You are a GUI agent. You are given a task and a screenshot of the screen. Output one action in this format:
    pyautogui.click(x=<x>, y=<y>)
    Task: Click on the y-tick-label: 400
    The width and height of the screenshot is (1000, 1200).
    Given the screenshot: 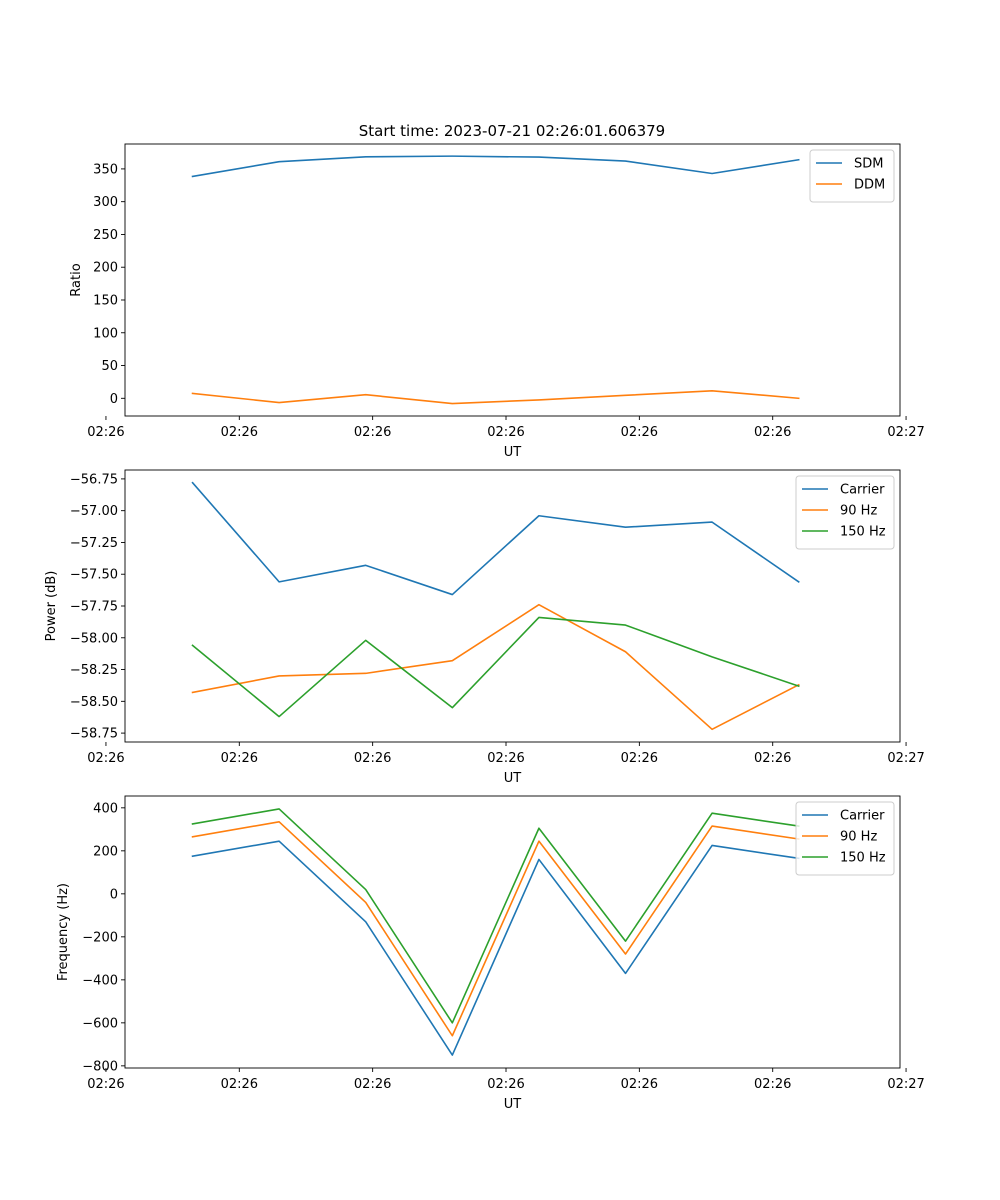 What is the action you would take?
    pyautogui.click(x=105, y=808)
    